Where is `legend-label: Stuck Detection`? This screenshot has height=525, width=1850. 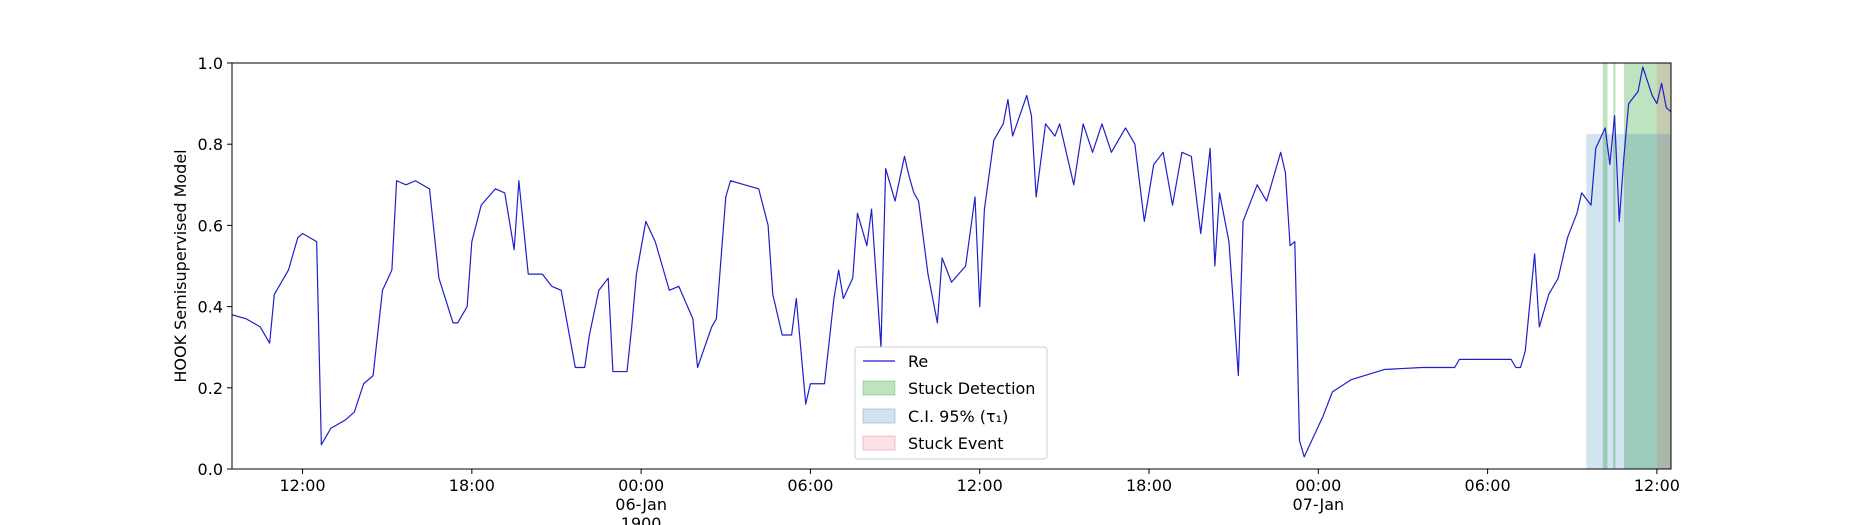 legend-label: Stuck Detection is located at coordinates (971, 388).